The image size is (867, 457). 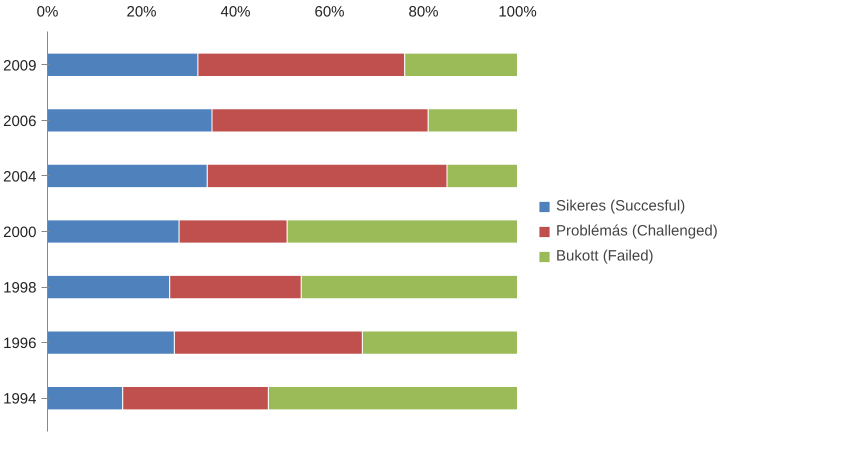 I want to click on x-tick-label: 80%, so click(x=423, y=12).